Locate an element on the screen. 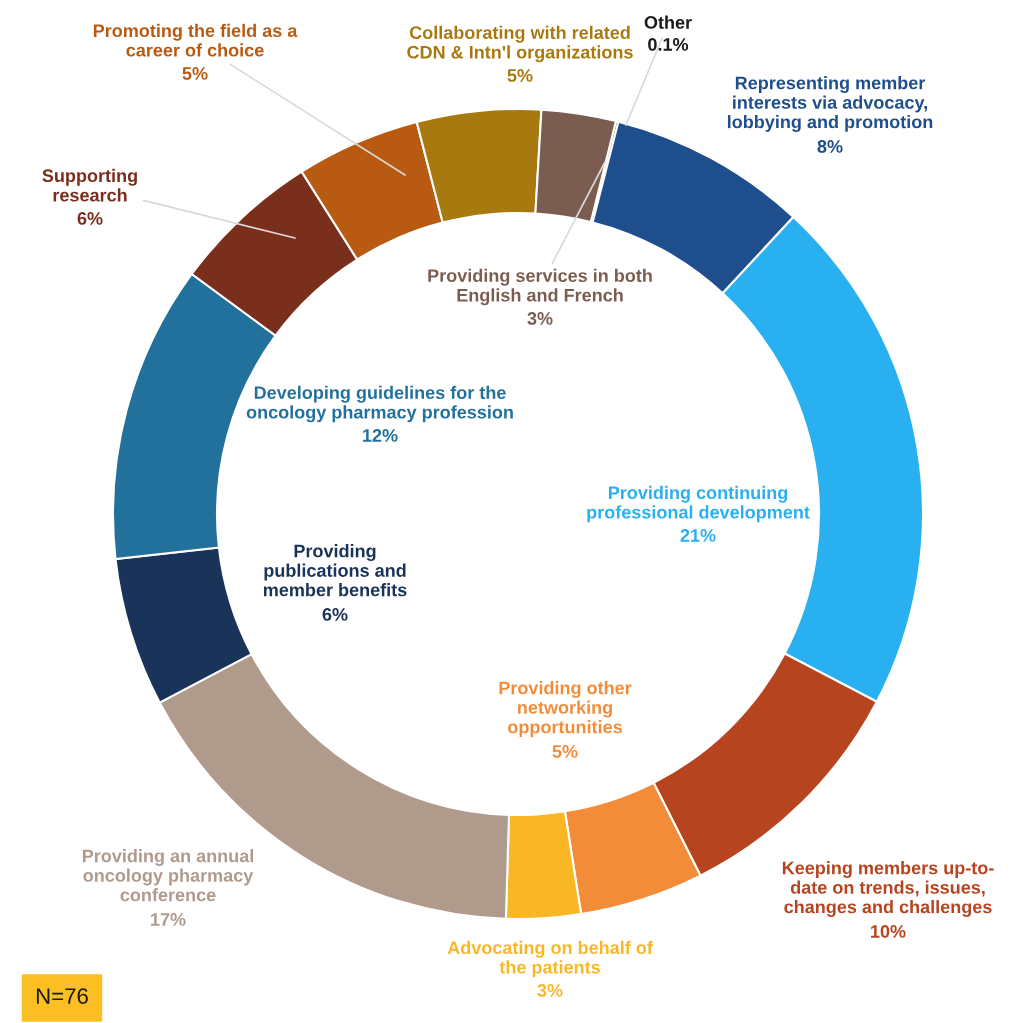 This screenshot has height=1023, width=1019. slice-label: Keeping members up-to- date on trends, issues, changes and challenges is located at coordinates (888, 889).